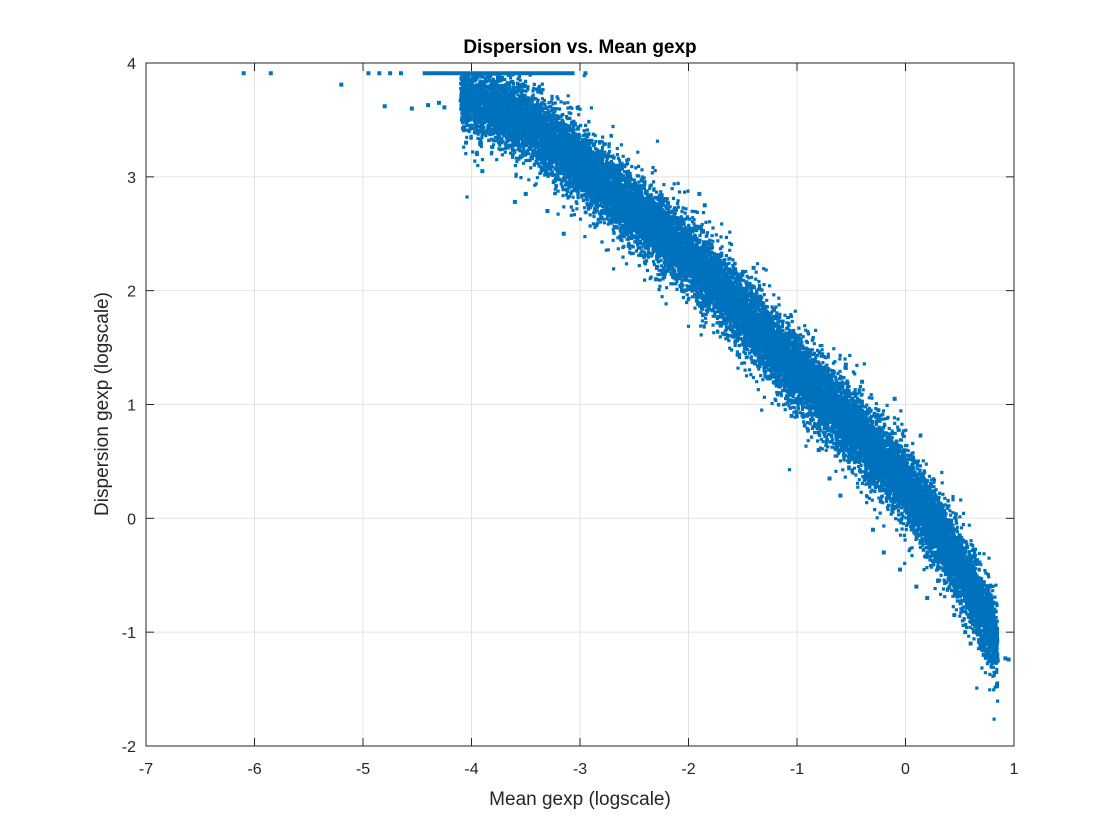 The width and height of the screenshot is (1120, 840). What do you see at coordinates (498, 73) in the screenshot?
I see `scatter-cap-line` at bounding box center [498, 73].